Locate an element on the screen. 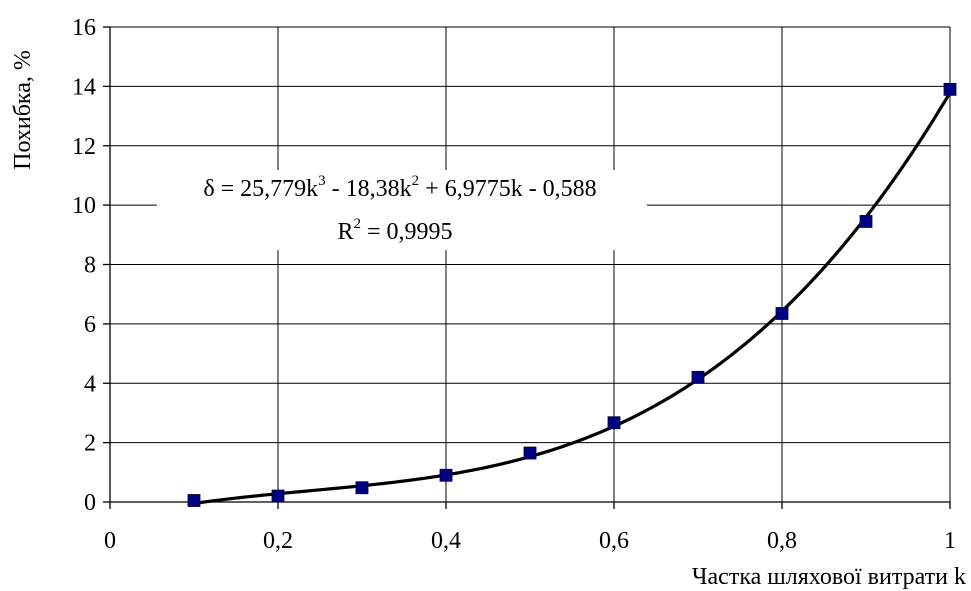  r-squared-part: = 0,9995 is located at coordinates (407, 232).